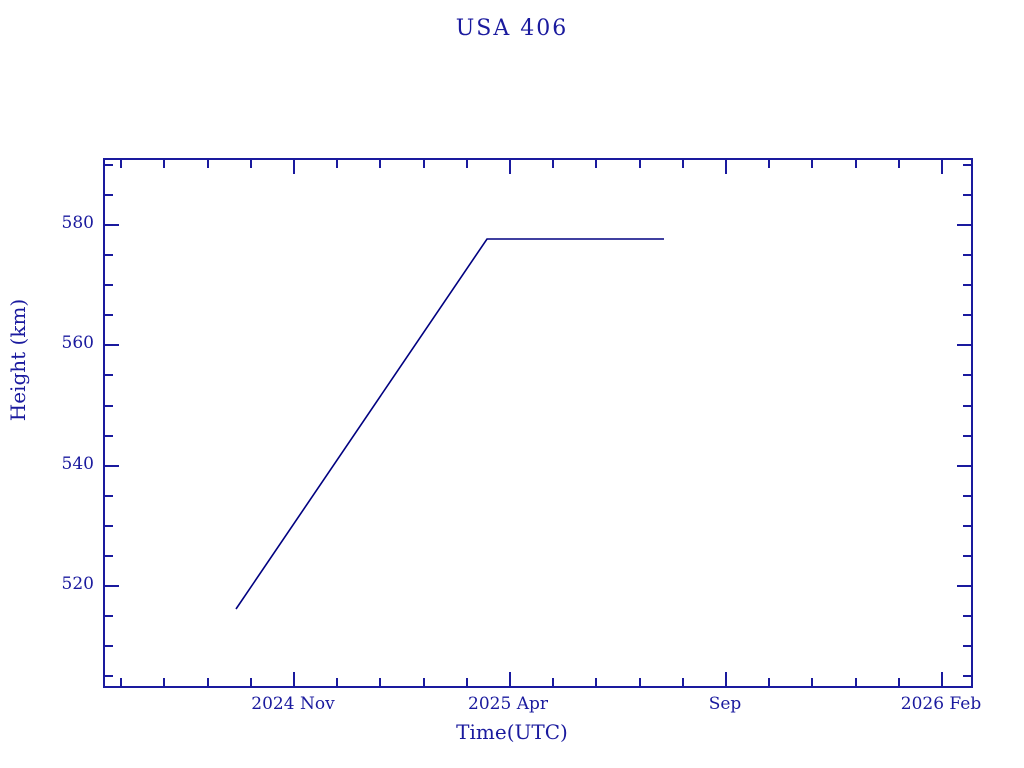 The height and width of the screenshot is (768, 1024). I want to click on y-tick-label: 540, so click(77, 464).